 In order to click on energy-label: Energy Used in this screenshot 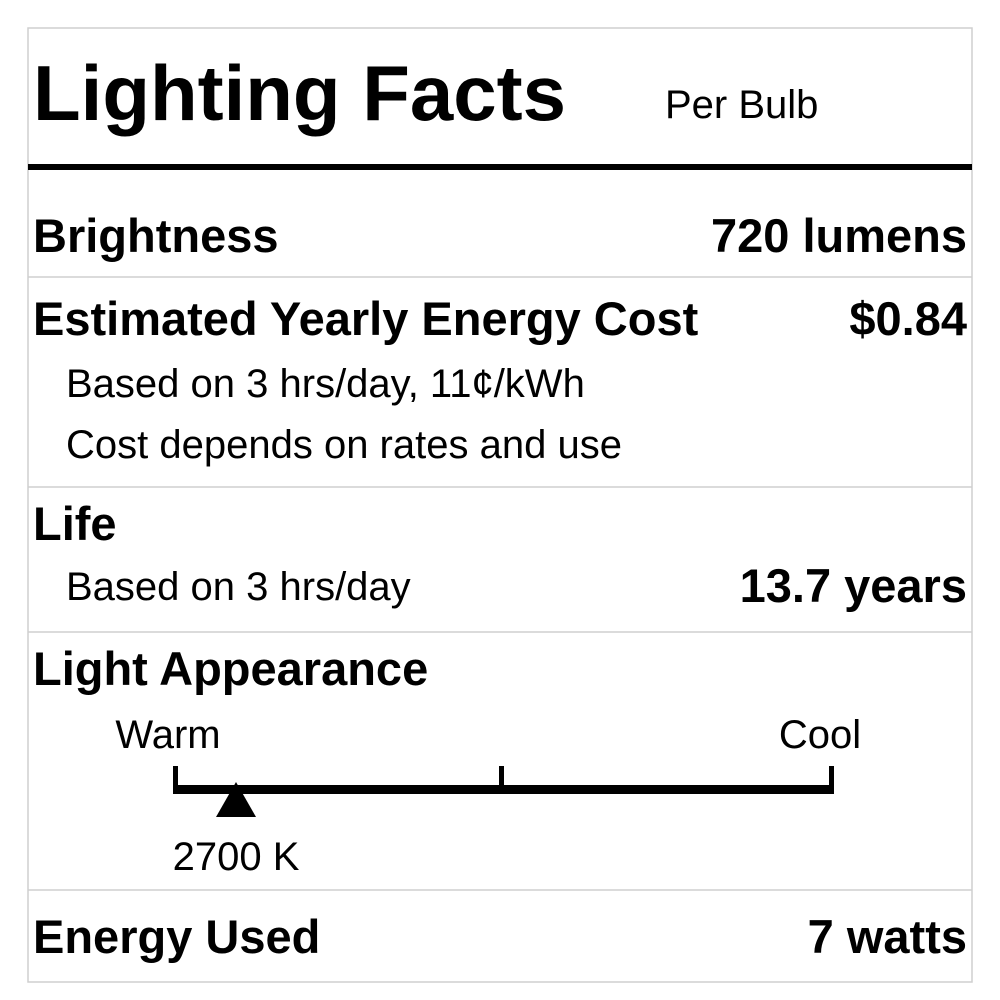, I will do `click(176, 936)`.